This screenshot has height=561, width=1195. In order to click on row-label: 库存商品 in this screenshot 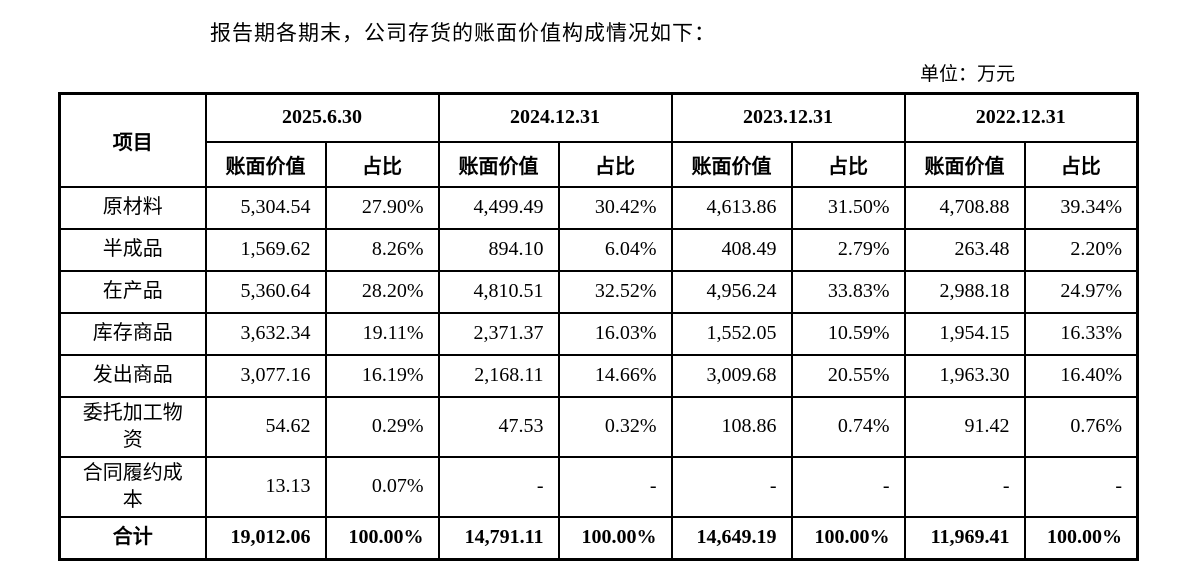, I will do `click(132, 333)`.